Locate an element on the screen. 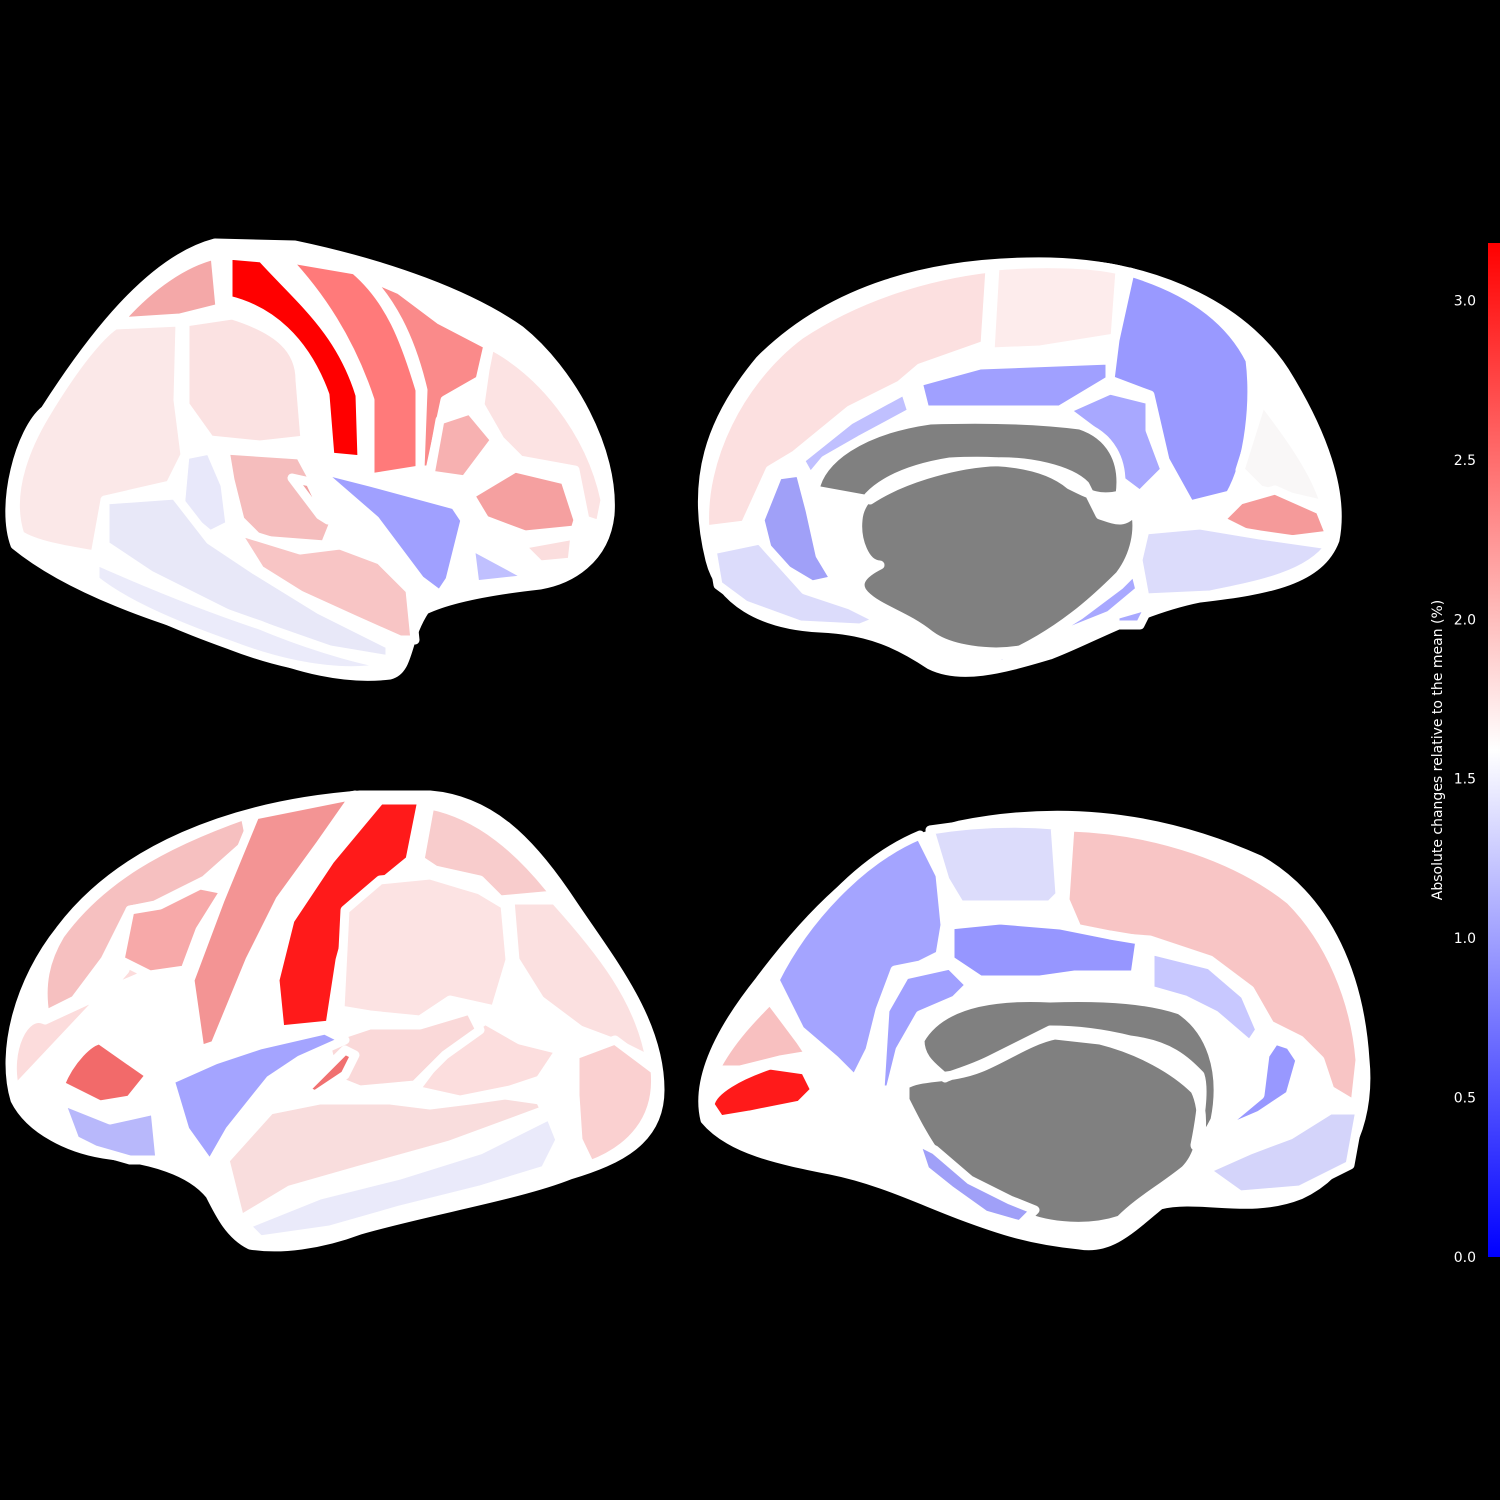 The width and height of the screenshot is (1500, 1500). region-frontal-pole is located at coordinates (100, 438).